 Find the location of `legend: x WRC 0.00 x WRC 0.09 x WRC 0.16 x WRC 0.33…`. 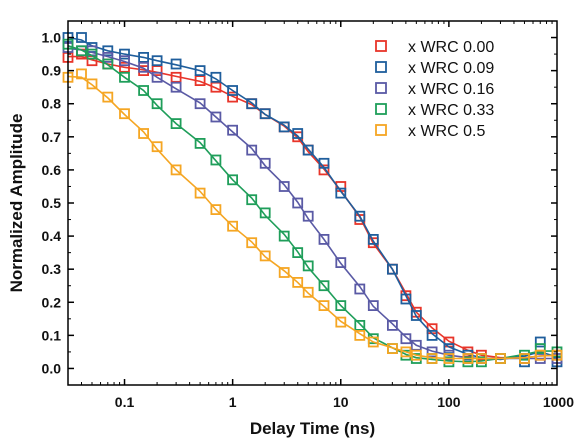

legend: x WRC 0.00 x WRC 0.09 x WRC 0.16 x WRC 0.33… is located at coordinates (434, 89).